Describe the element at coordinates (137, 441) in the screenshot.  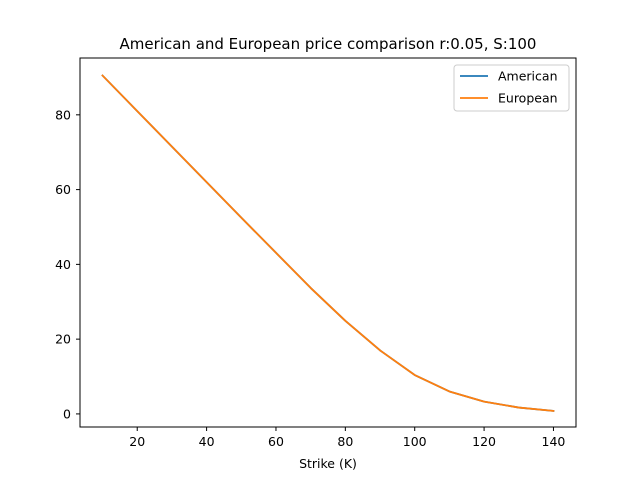
I see `x-tick-label: 20` at that location.